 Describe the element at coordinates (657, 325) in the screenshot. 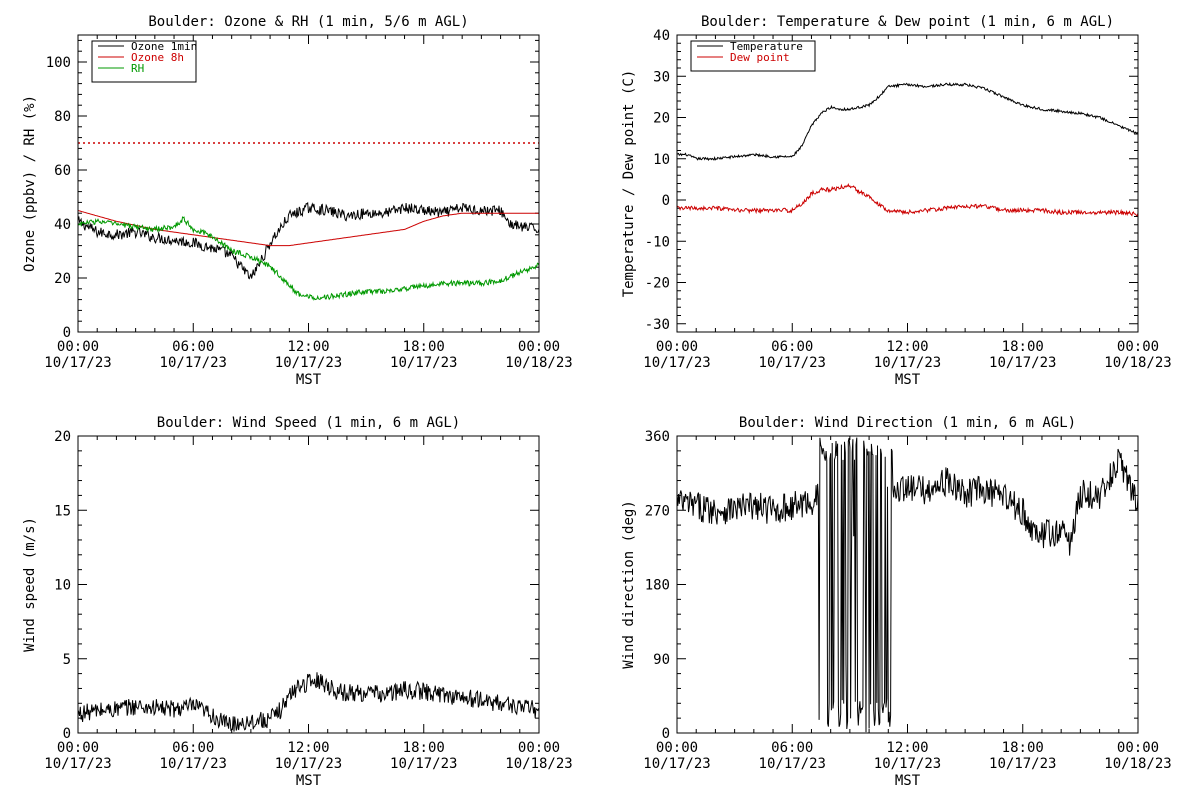

I see `y-tick-label: -30` at that location.